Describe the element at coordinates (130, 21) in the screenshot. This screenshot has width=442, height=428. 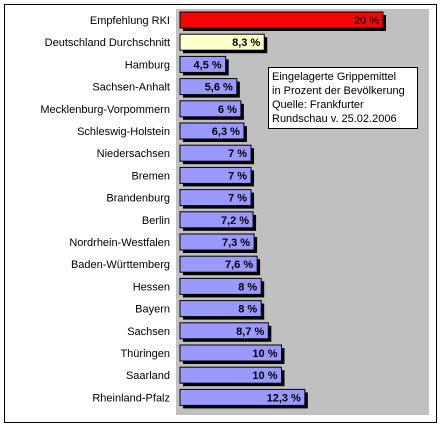
I see `category-label: Empfehlung RKI` at that location.